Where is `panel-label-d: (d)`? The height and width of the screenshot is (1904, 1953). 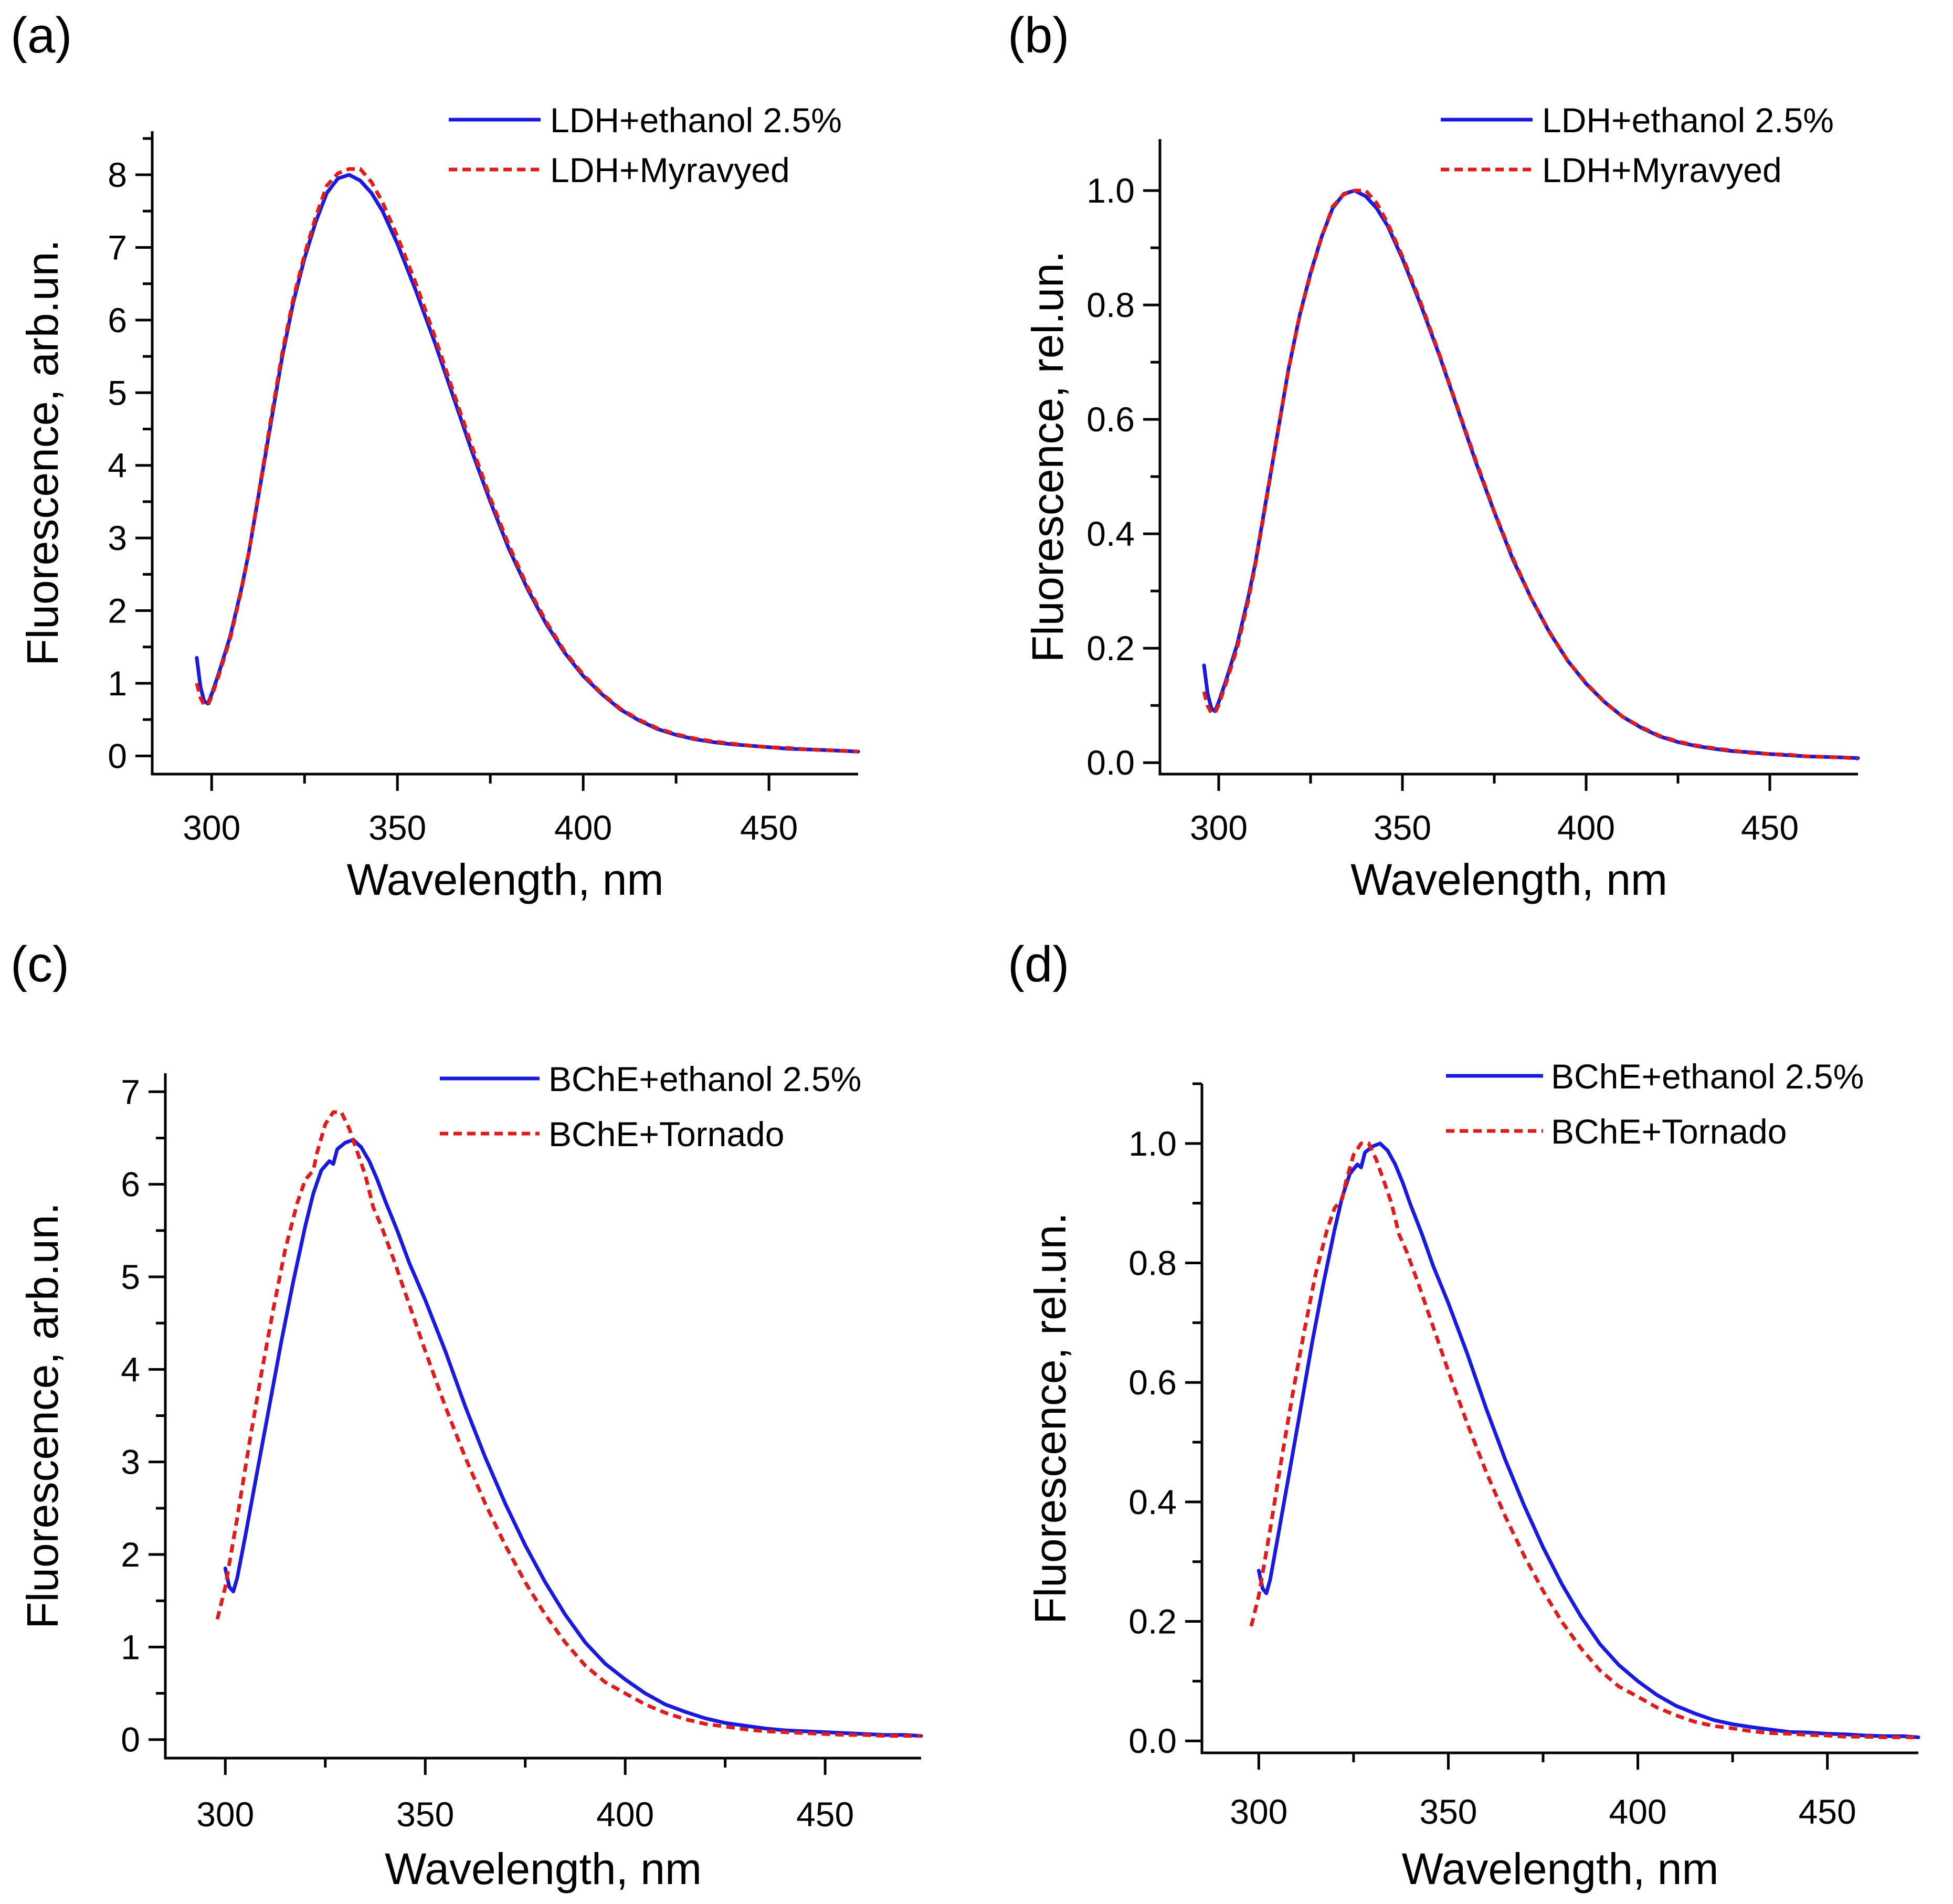
panel-label-d: (d) is located at coordinates (1038, 964).